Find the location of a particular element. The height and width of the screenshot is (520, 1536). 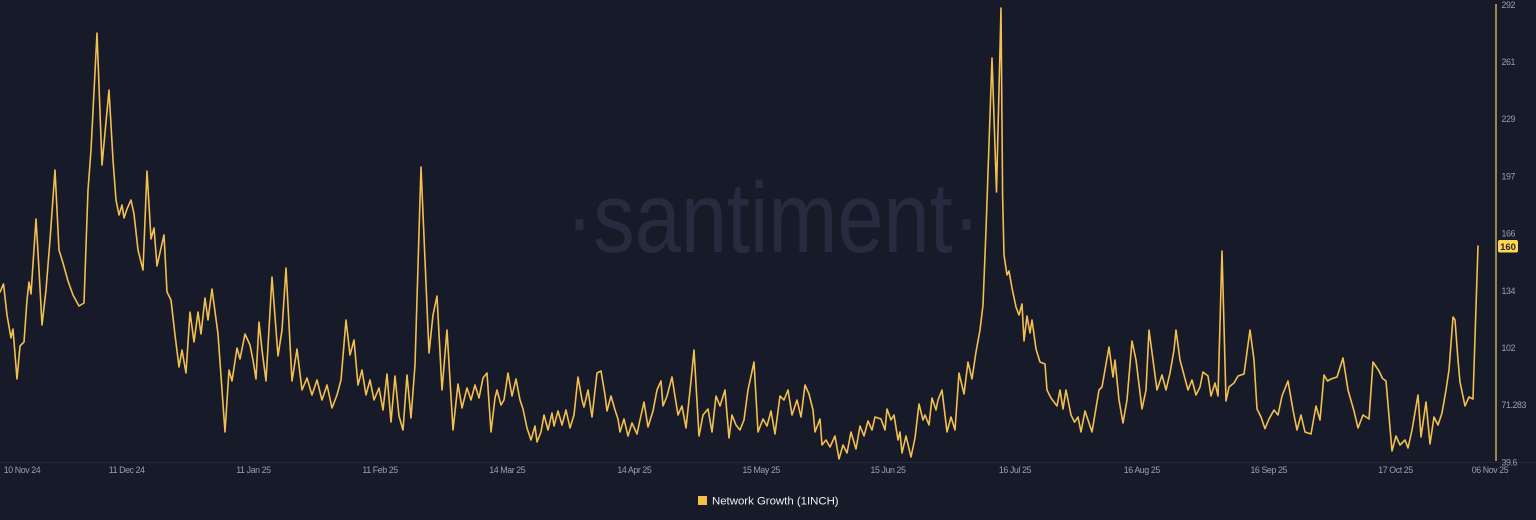

svg-text: 11 Dec 24 is located at coordinates (127, 470).